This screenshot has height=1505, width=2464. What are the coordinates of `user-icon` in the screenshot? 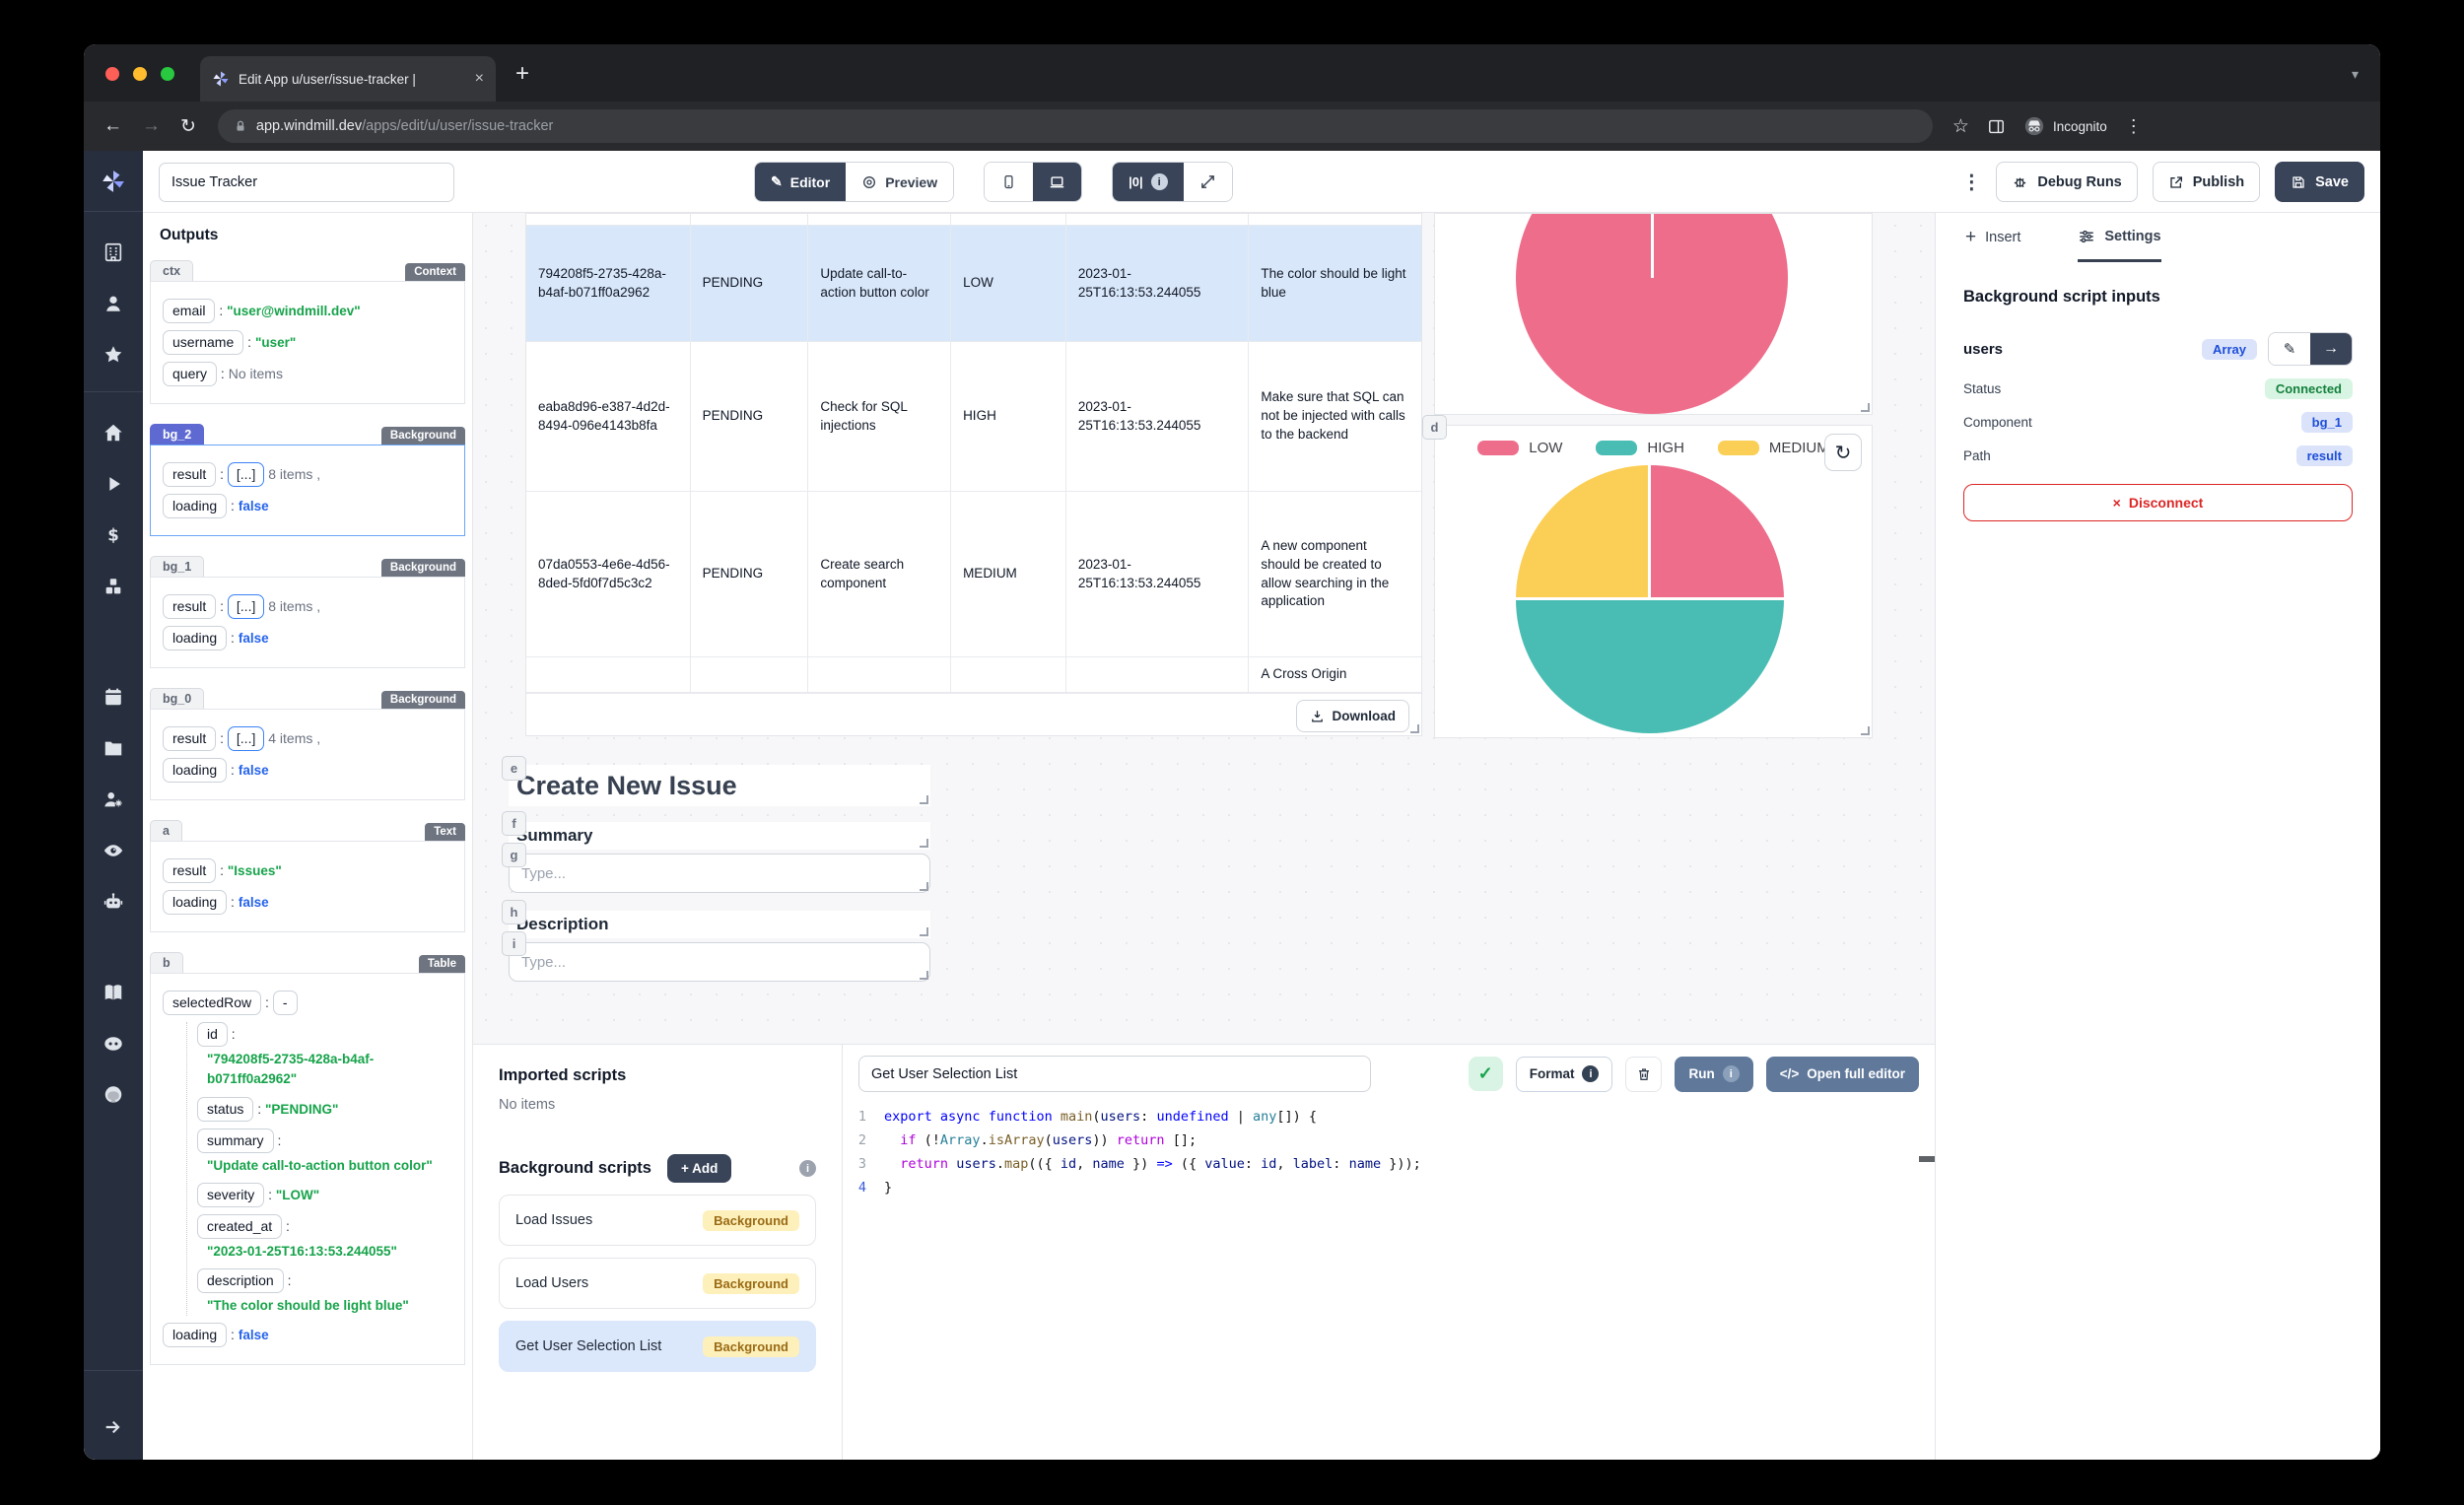 It's located at (113, 303).